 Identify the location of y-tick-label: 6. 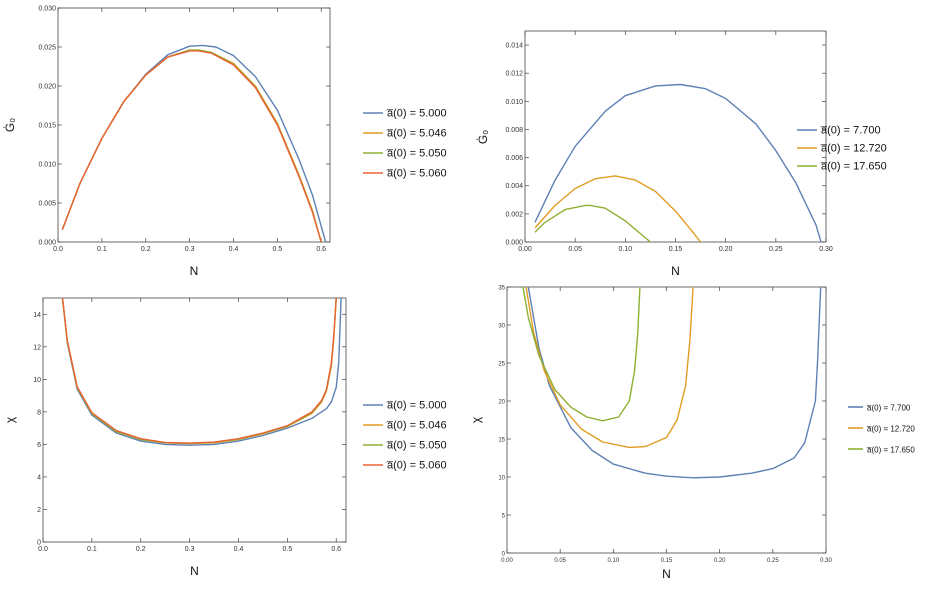
(39, 445).